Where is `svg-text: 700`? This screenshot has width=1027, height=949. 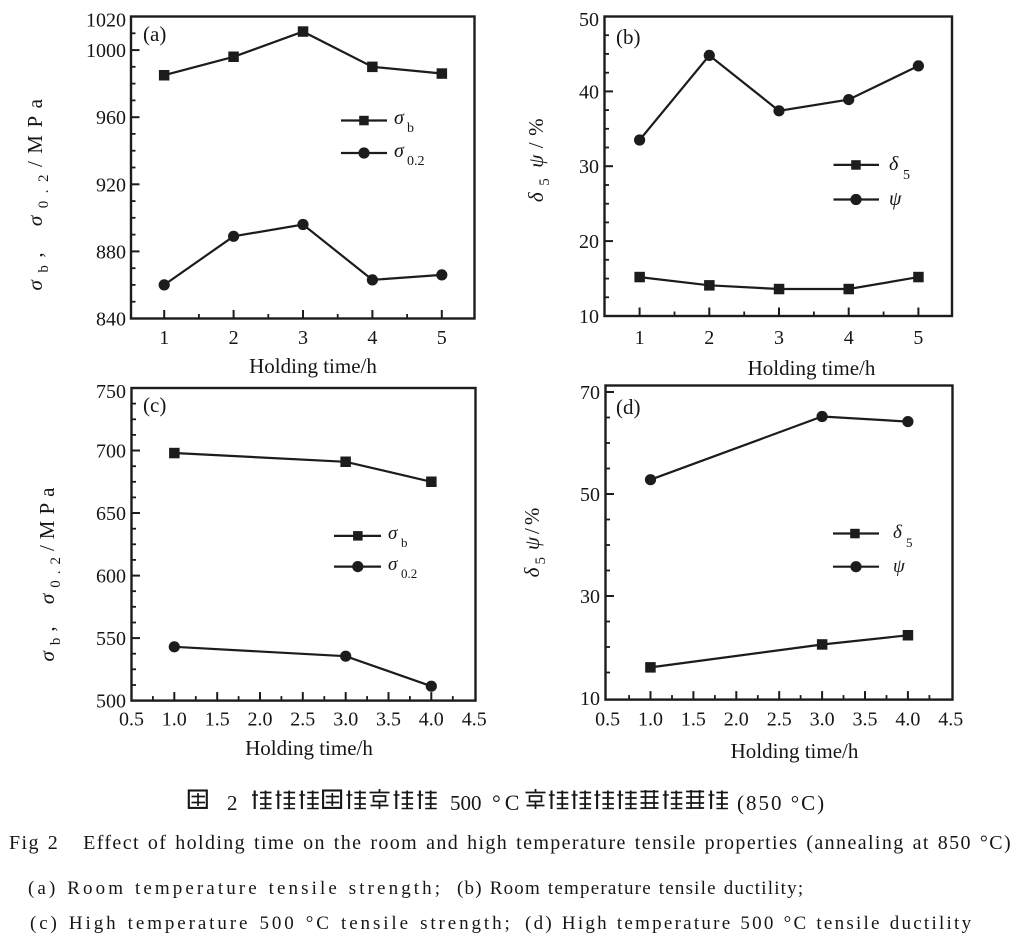
svg-text: 700 is located at coordinates (111, 452).